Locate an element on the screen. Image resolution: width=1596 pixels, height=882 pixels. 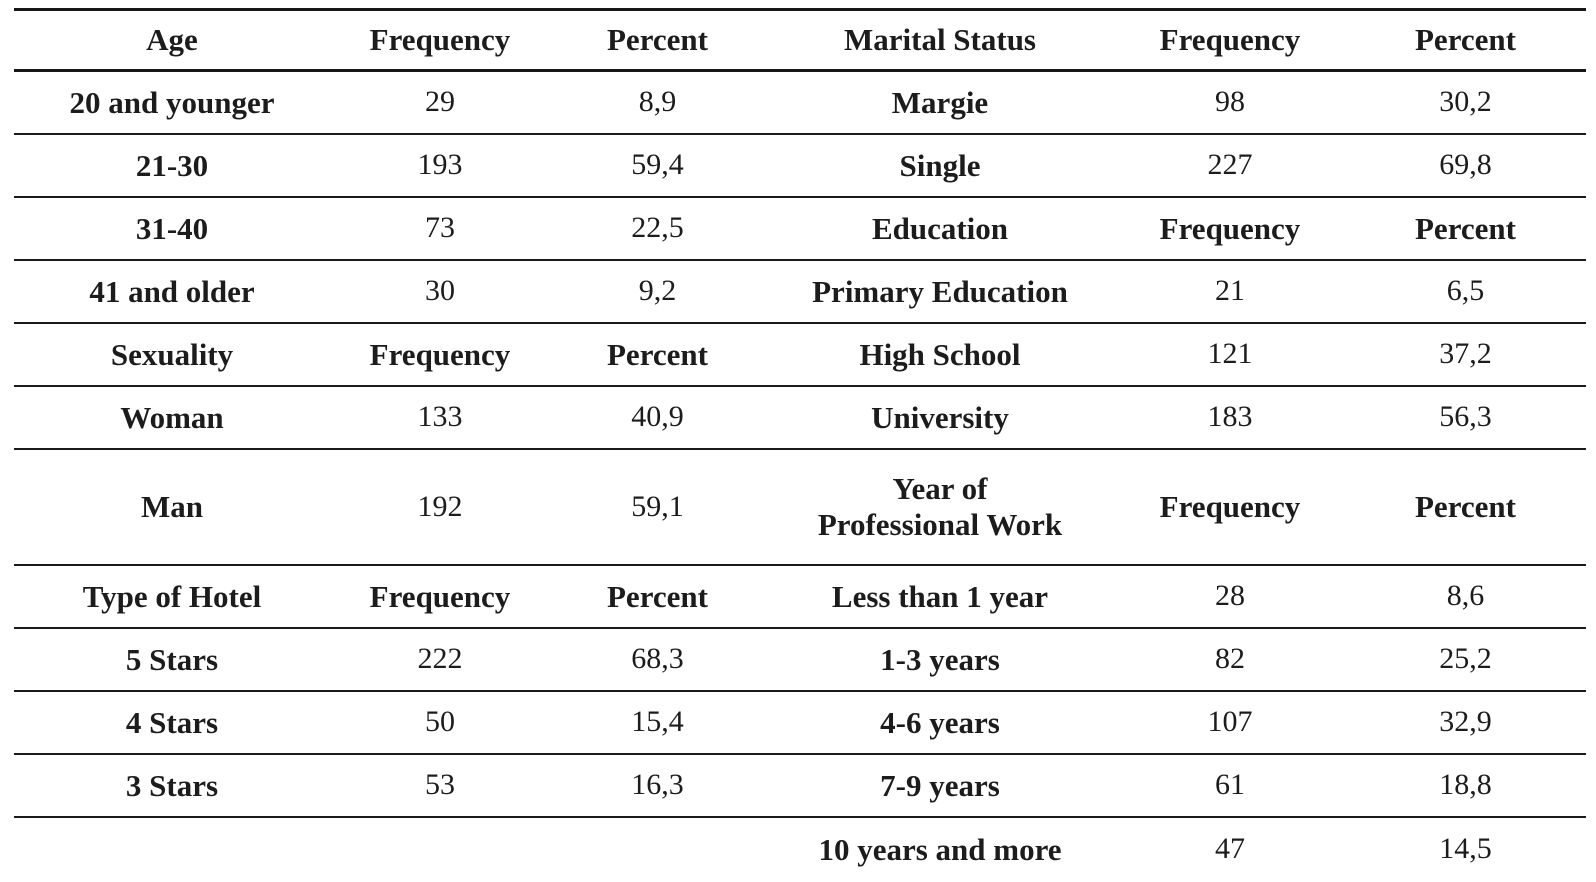
label-cell: University is located at coordinates (940, 417).